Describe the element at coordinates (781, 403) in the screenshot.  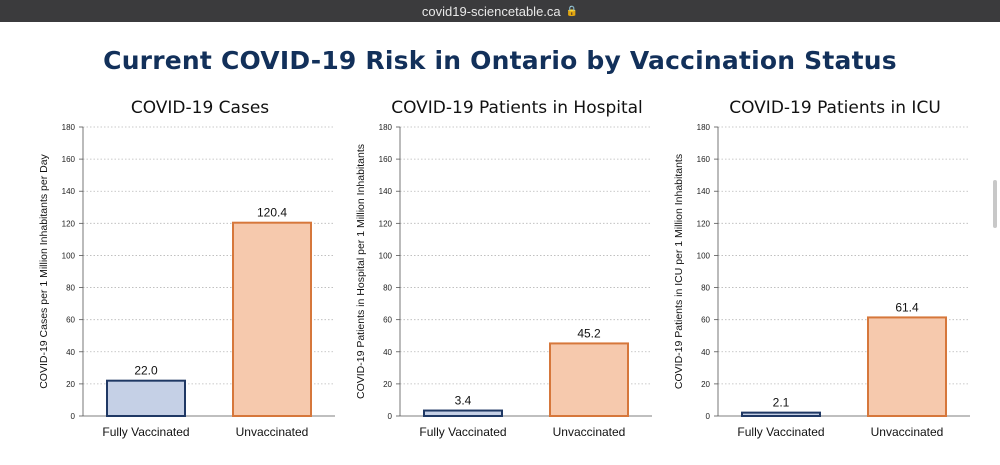
I see `bar-value-label: 2.1` at that location.